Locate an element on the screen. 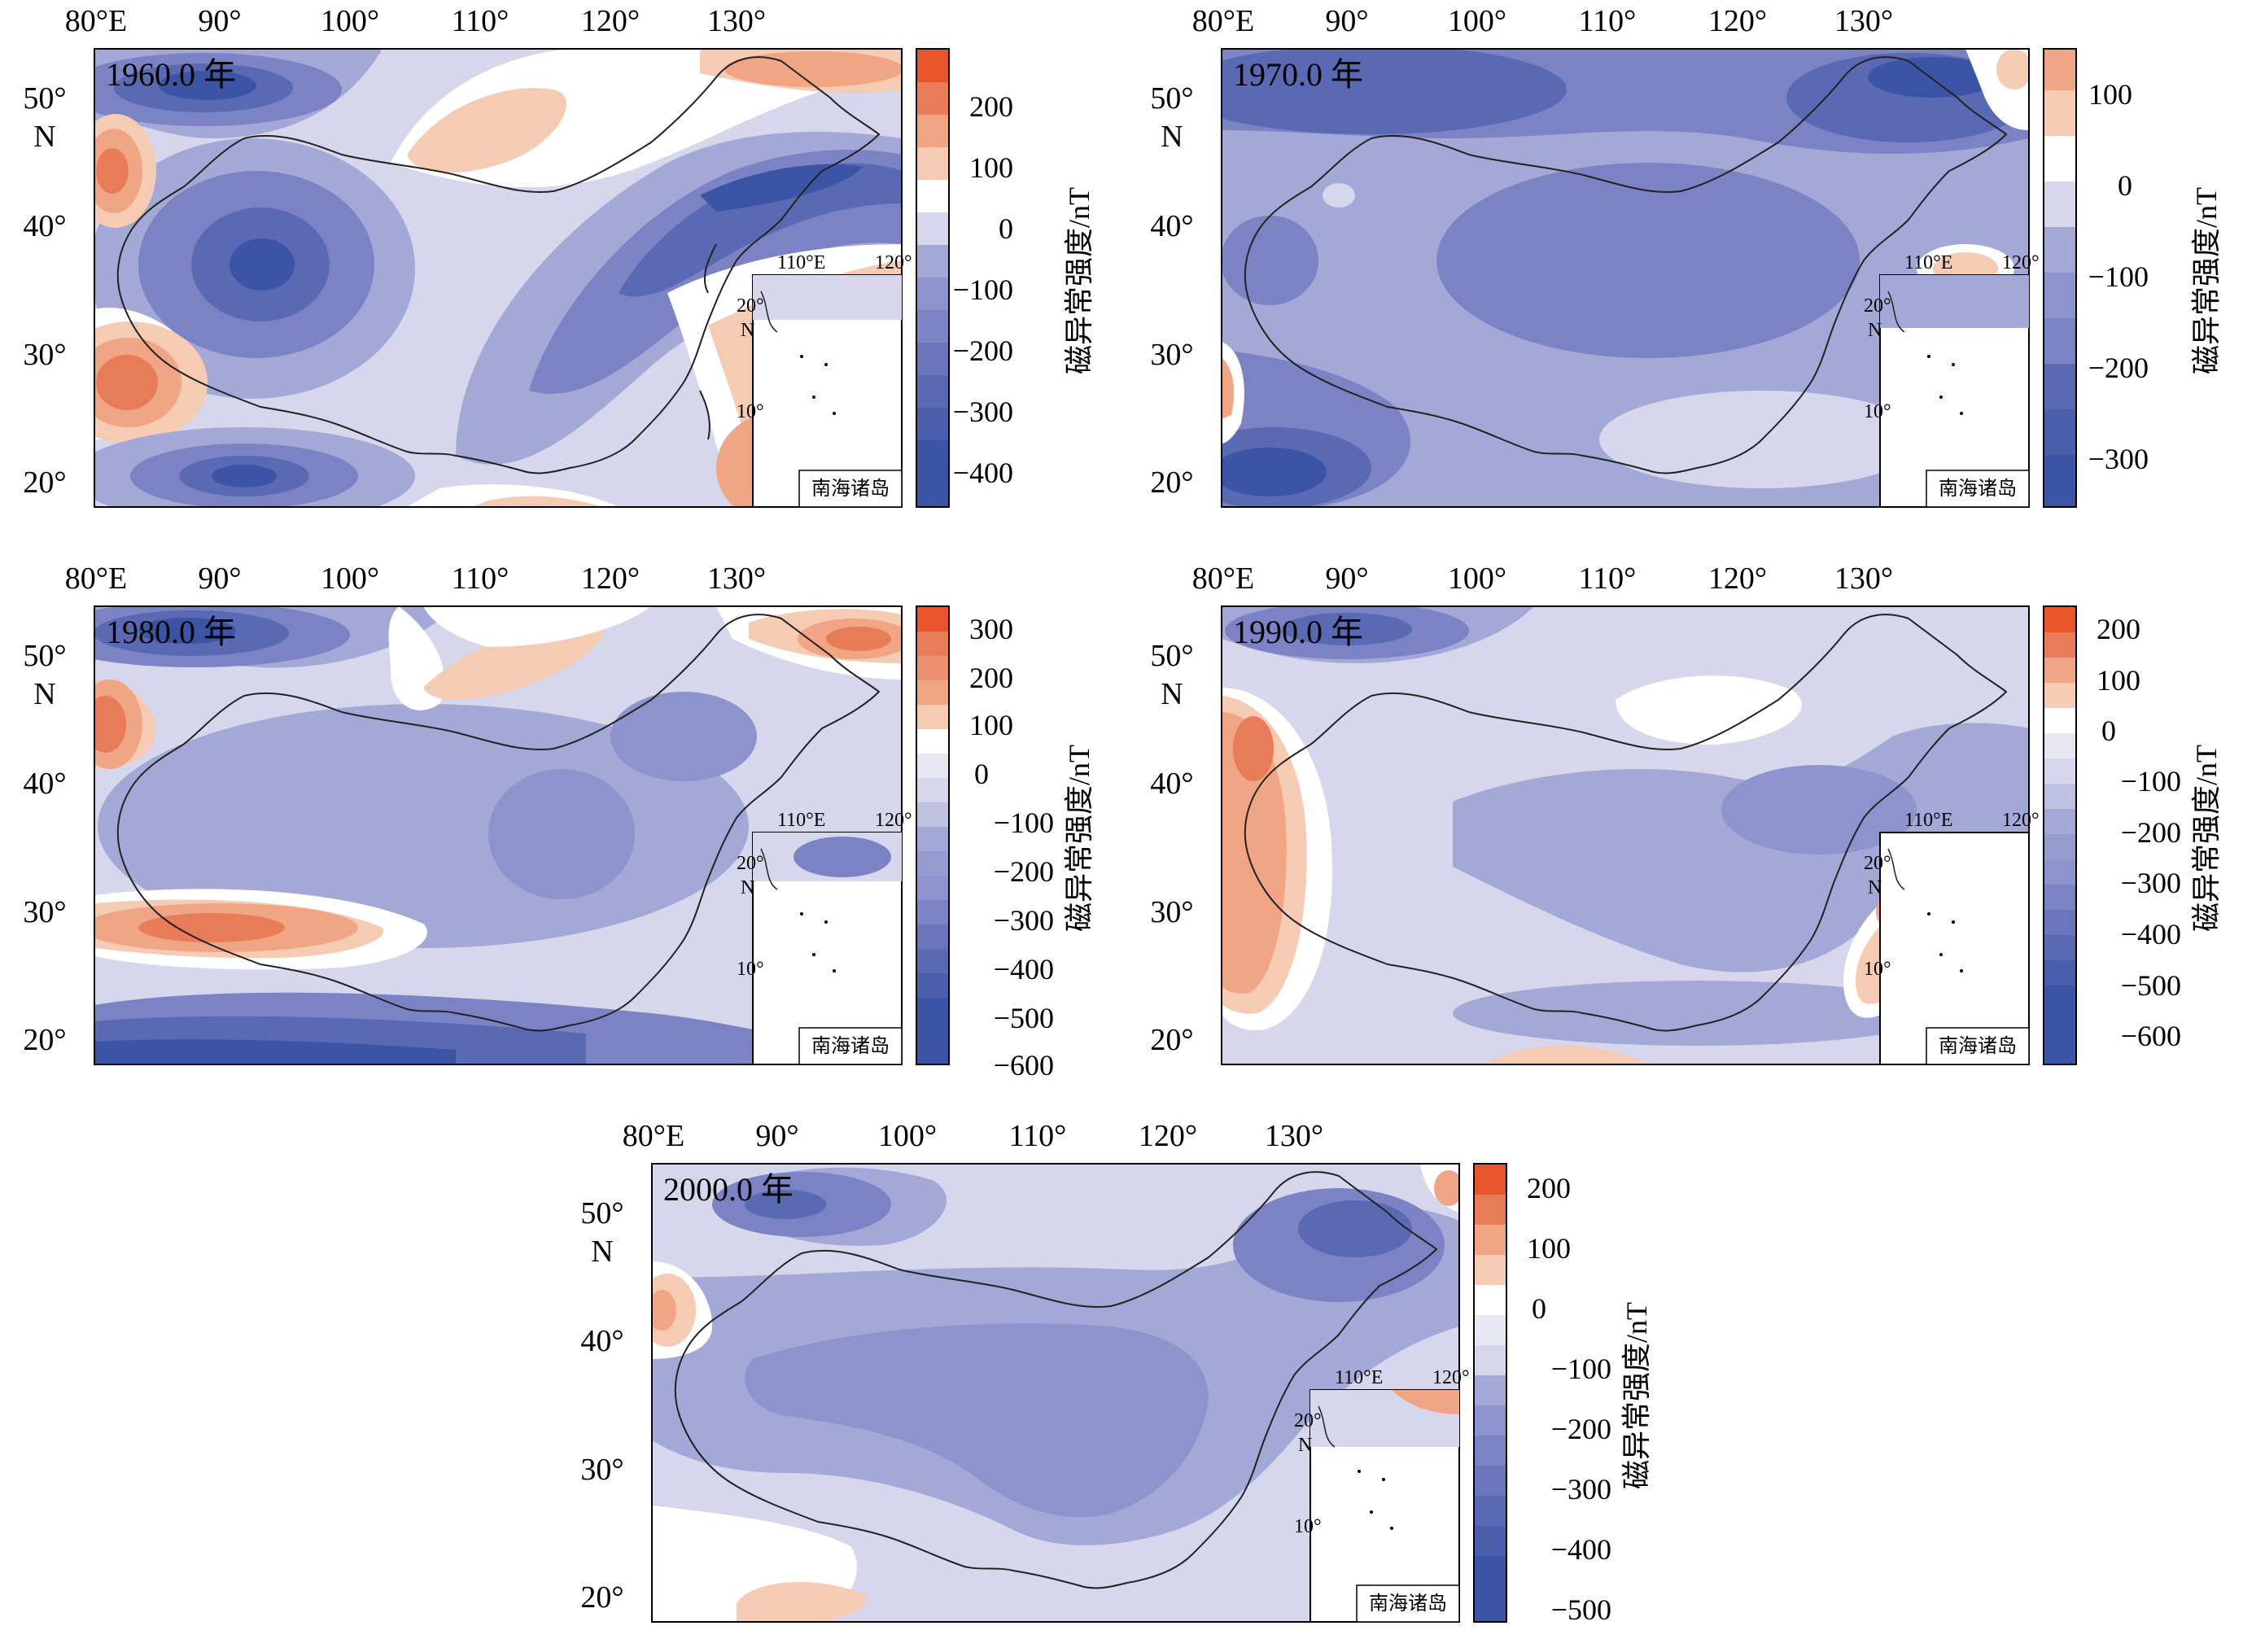 This screenshot has height=1652, width=2243. inset-south-china-sea-1980: 110°E 120° 20° N 10° 南海诸岛 is located at coordinates (825, 937).